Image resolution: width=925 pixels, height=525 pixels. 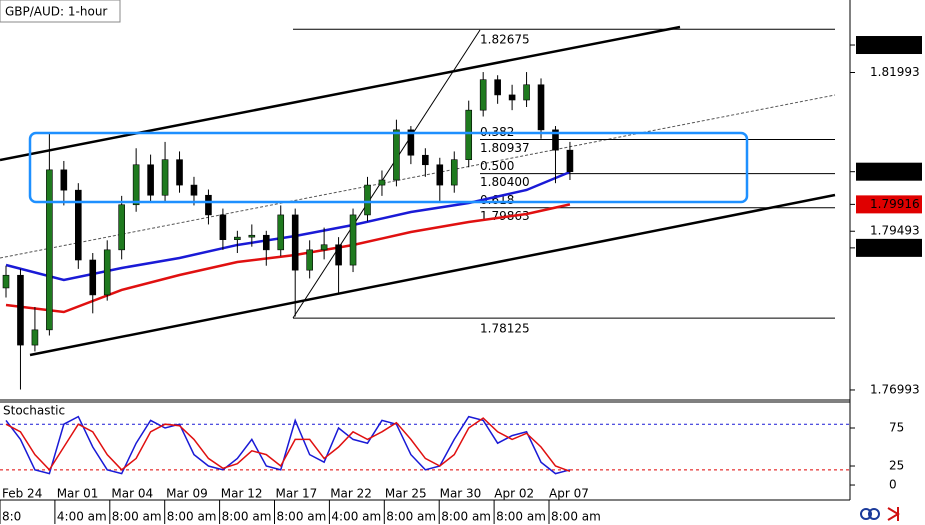 I want to click on x-date-label: Mar 12, so click(x=242, y=494).